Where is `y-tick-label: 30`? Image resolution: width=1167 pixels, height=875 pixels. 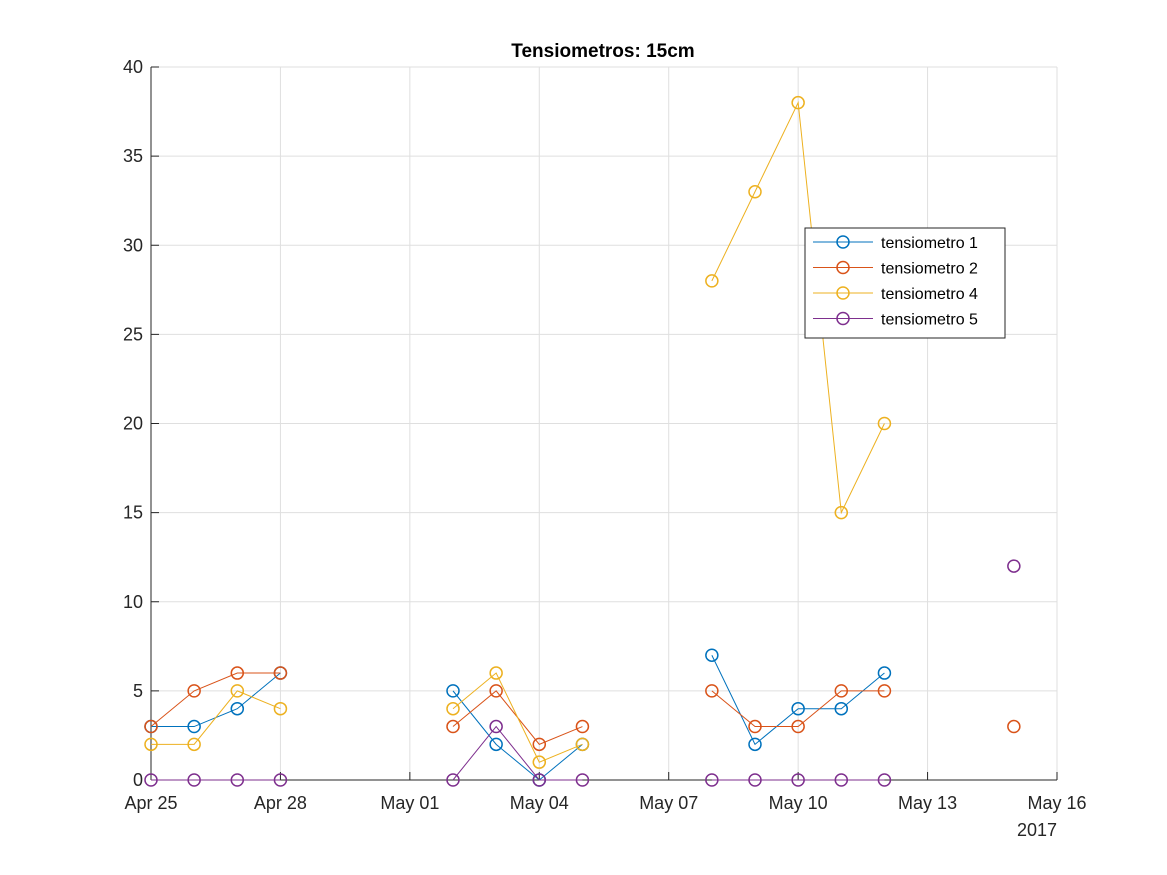 y-tick-label: 30 is located at coordinates (133, 245).